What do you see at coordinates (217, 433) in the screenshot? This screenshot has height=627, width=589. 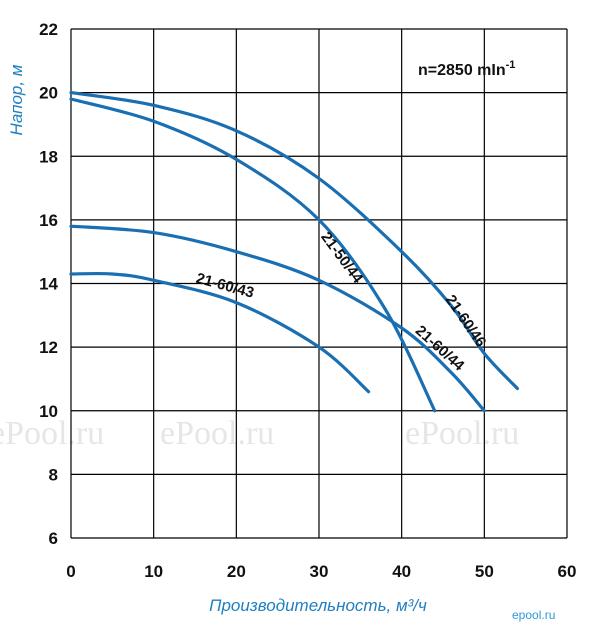 I see `watermark-2: ePool.ru` at bounding box center [217, 433].